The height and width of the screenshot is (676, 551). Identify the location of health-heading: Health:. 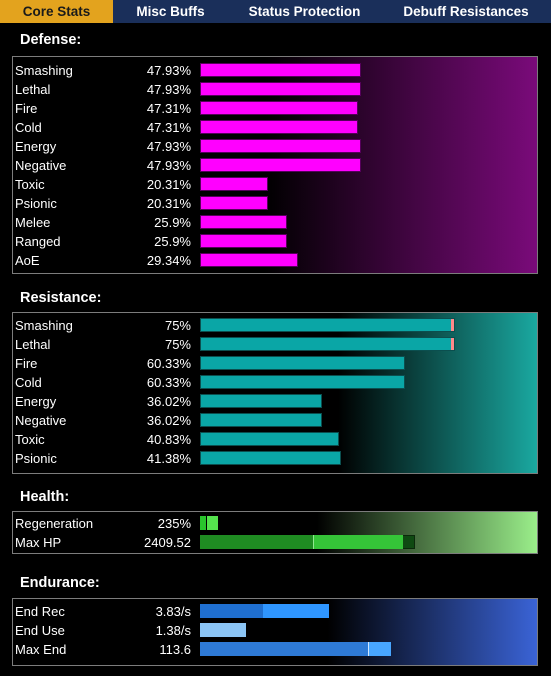
(45, 497).